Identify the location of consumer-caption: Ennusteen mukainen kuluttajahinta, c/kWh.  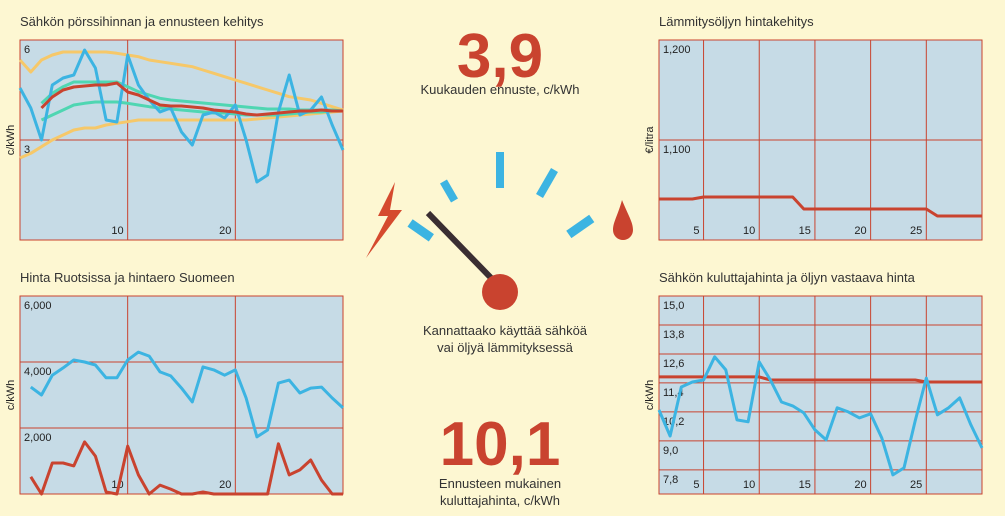
(500, 492).